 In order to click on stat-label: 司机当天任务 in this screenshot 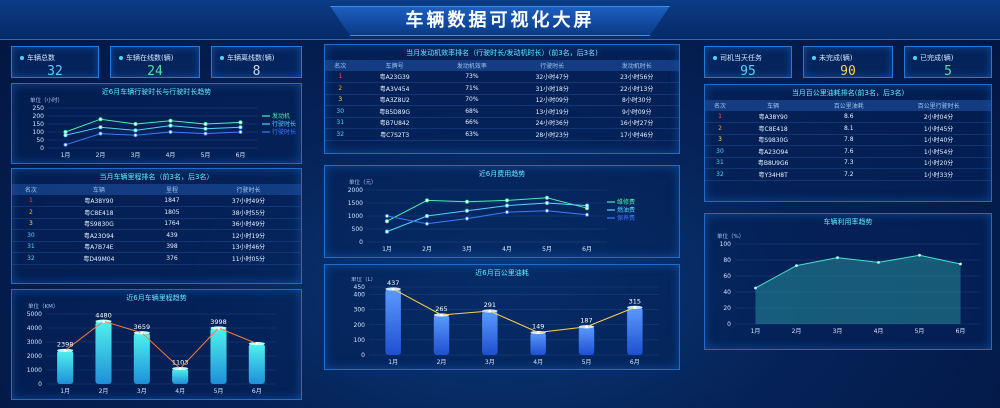, I will do `click(741, 58)`.